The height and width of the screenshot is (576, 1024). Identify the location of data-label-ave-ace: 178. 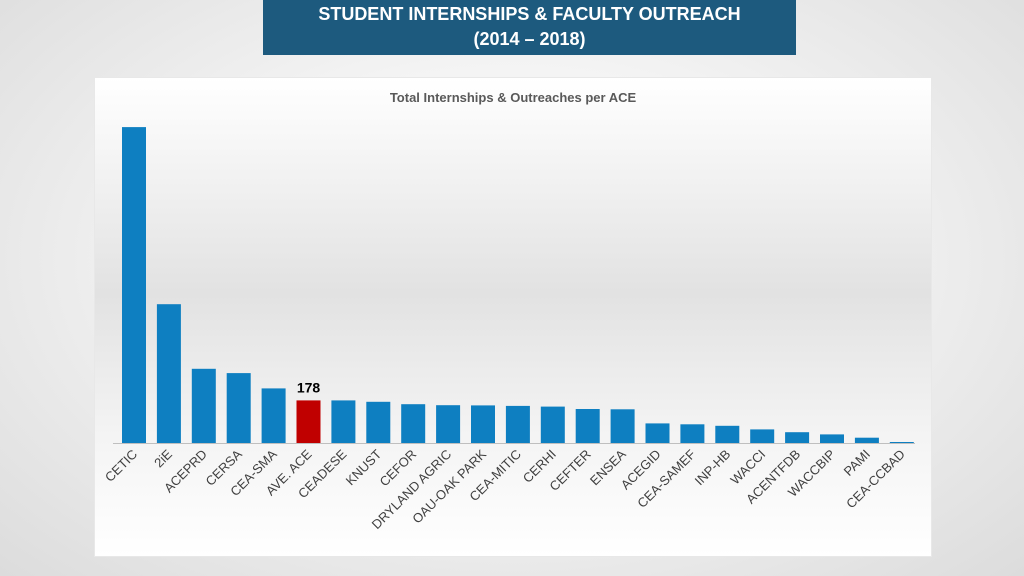
(309, 387).